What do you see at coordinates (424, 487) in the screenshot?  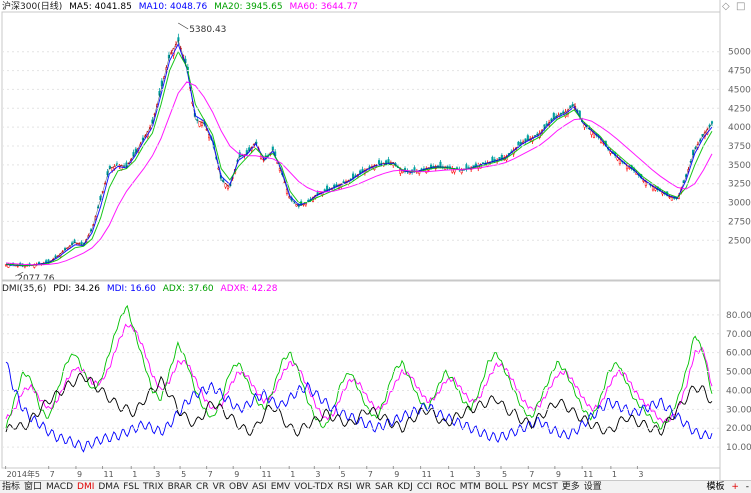 I see `tab-cci: CCI` at bounding box center [424, 487].